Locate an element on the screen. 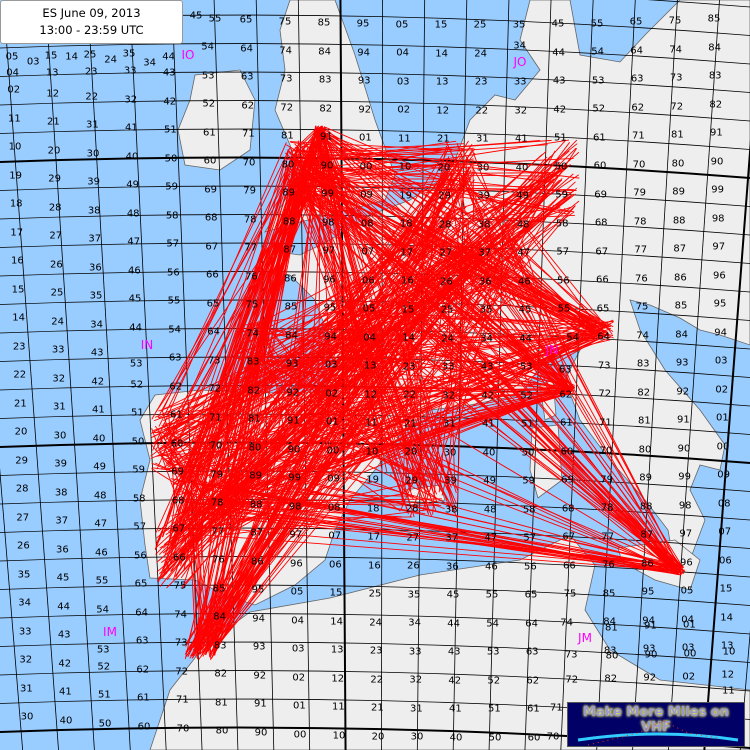 The height and width of the screenshot is (750, 750). grid-square-label: 43 is located at coordinates (64, 635).